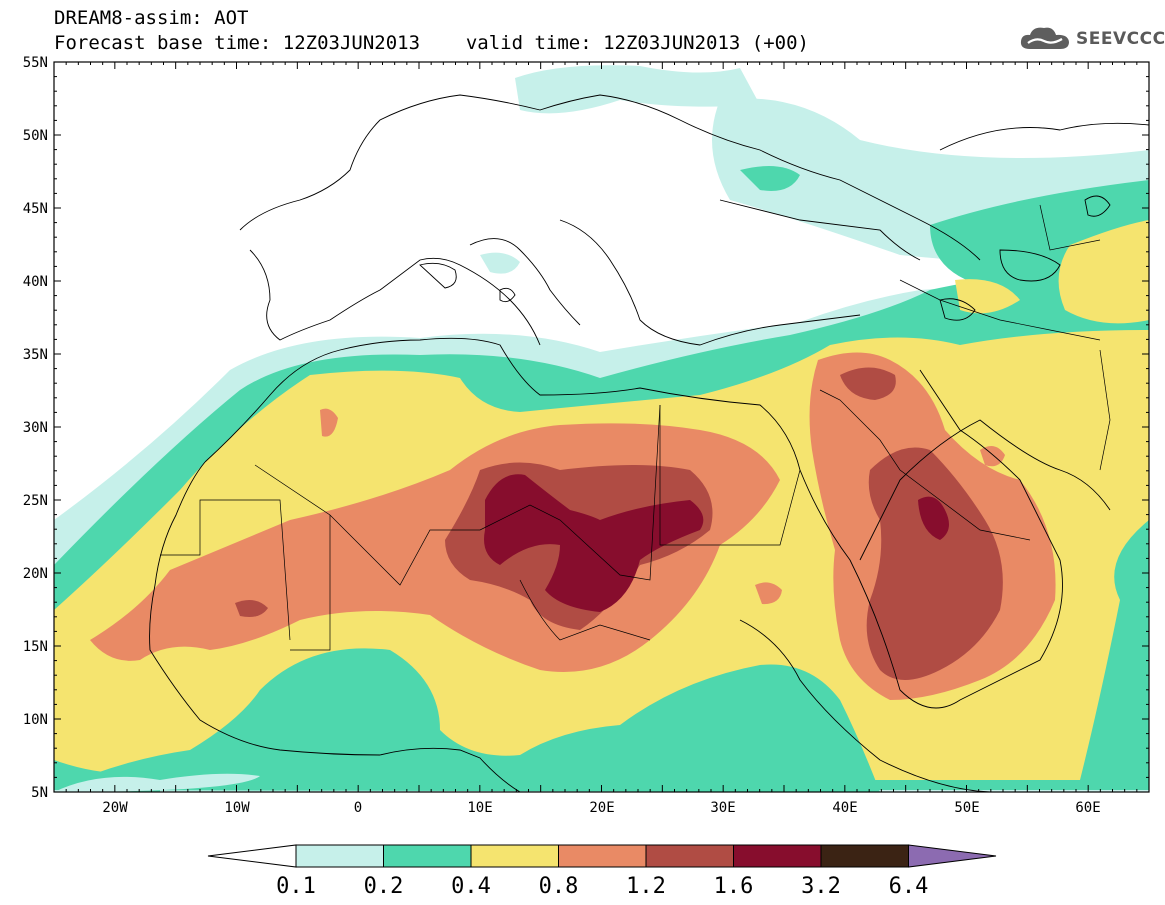 The image size is (1165, 905). I want to click on map-title: DREAM8-assim: AOT, so click(151, 18).